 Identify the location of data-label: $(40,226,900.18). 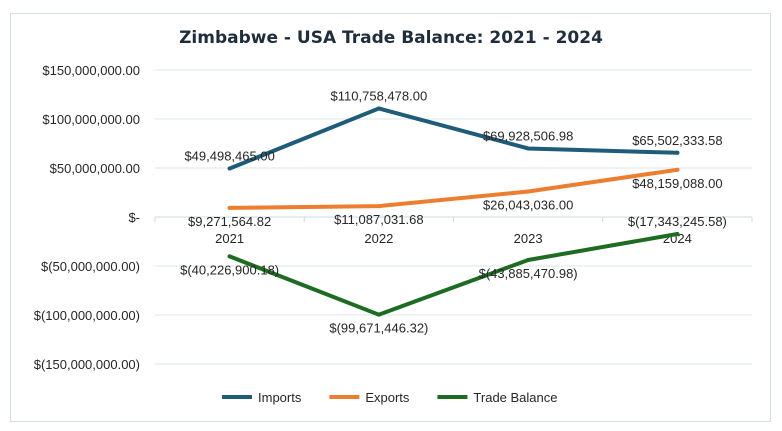
(229, 269).